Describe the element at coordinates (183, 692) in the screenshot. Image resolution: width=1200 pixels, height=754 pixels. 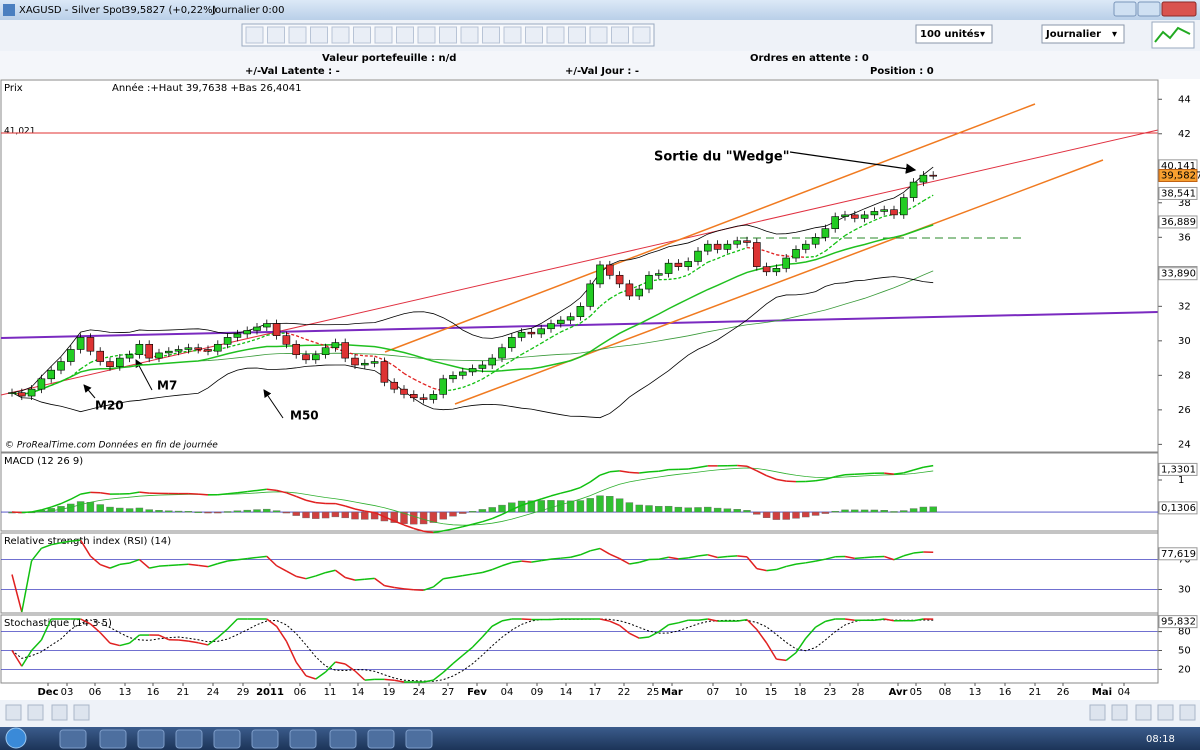
I see `x-tick-label: 21` at that location.